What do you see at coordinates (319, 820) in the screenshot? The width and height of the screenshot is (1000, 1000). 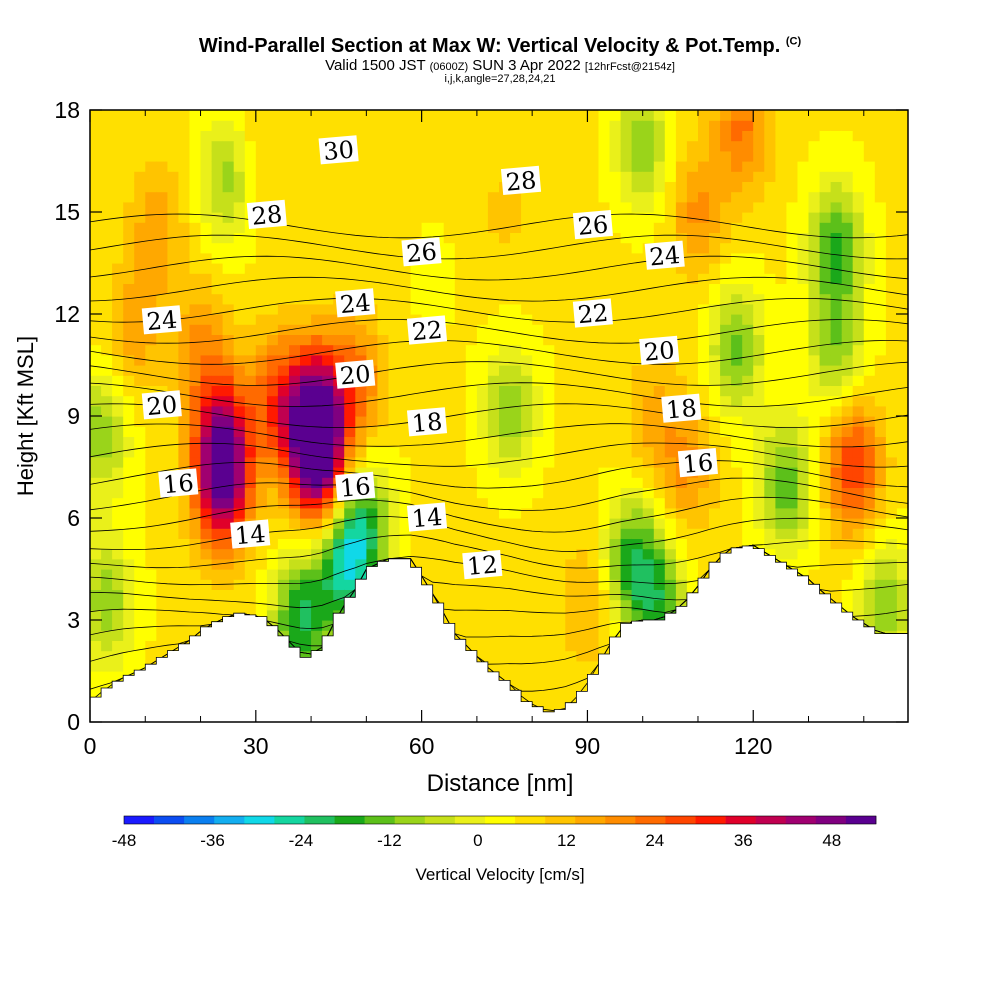 I see `colorbar-swatch` at bounding box center [319, 820].